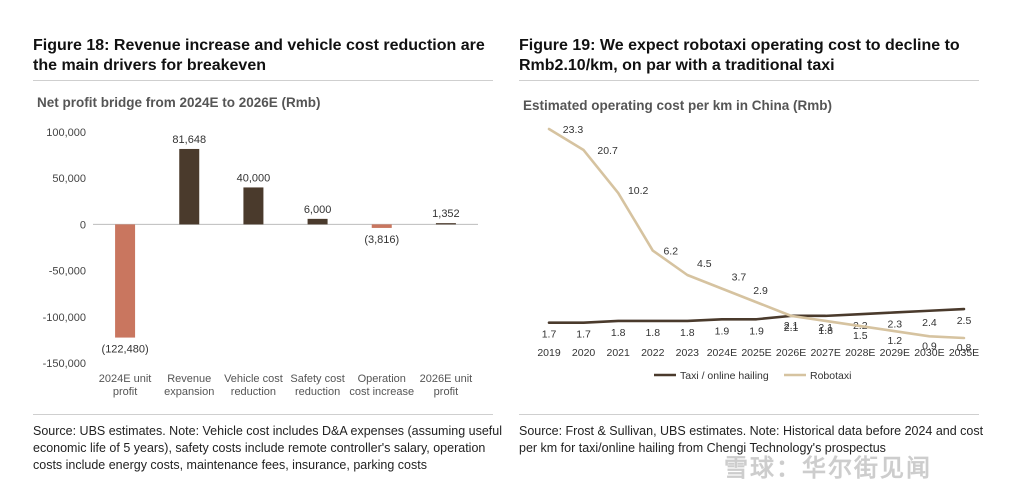 Image resolution: width=1024 pixels, height=499 pixels. Describe the element at coordinates (722, 353) in the screenshot. I see `x-tick-label: 2024E` at that location.